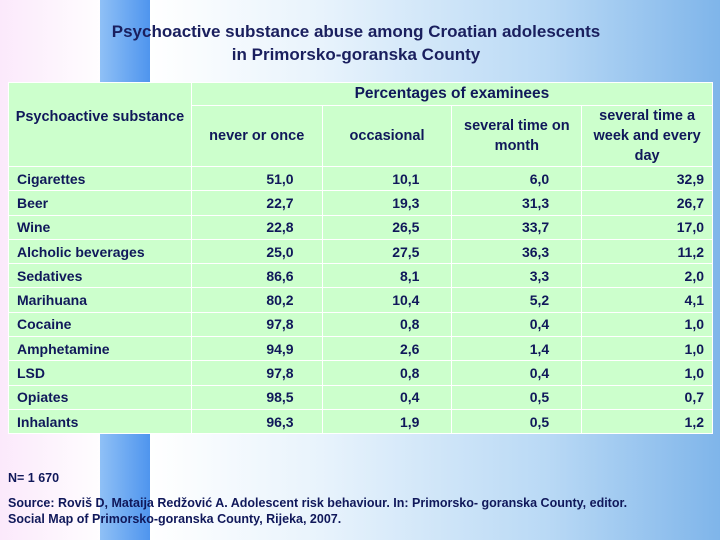 Image resolution: width=720 pixels, height=540 pixels. Describe the element at coordinates (647, 136) in the screenshot. I see `column-header-several-time-a-week: several time a week and every day` at that location.